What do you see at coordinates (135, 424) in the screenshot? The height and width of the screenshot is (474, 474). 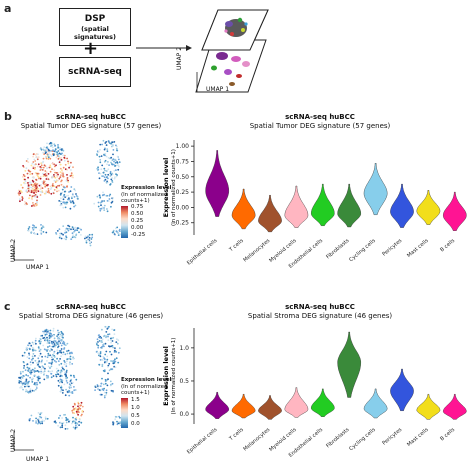 I see `cb-tick: 0.0` at bounding box center [135, 424].